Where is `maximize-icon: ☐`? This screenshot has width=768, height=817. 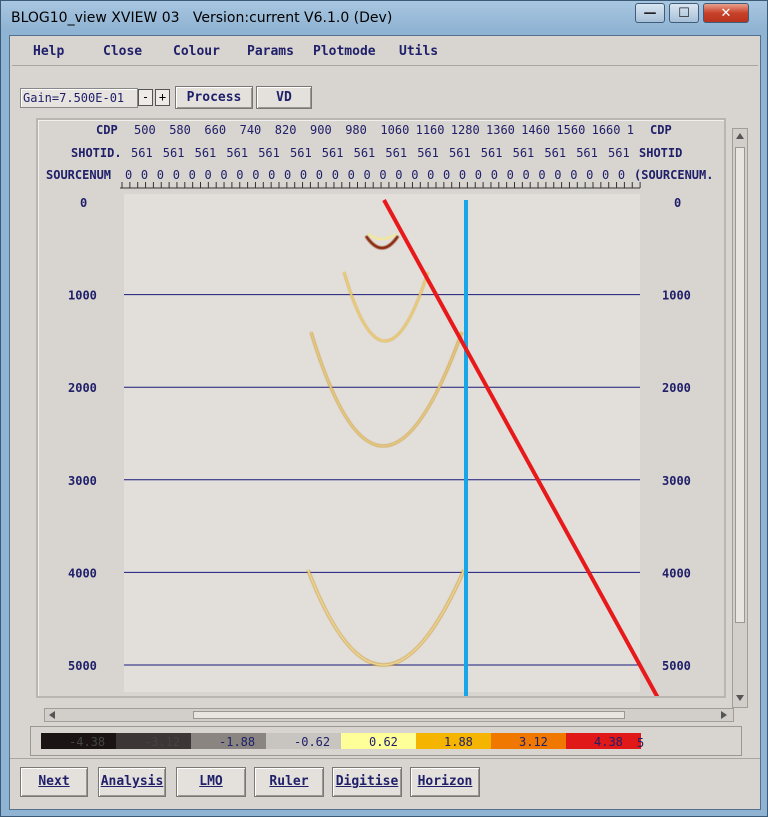 maximize-icon: ☐ is located at coordinates (684, 13).